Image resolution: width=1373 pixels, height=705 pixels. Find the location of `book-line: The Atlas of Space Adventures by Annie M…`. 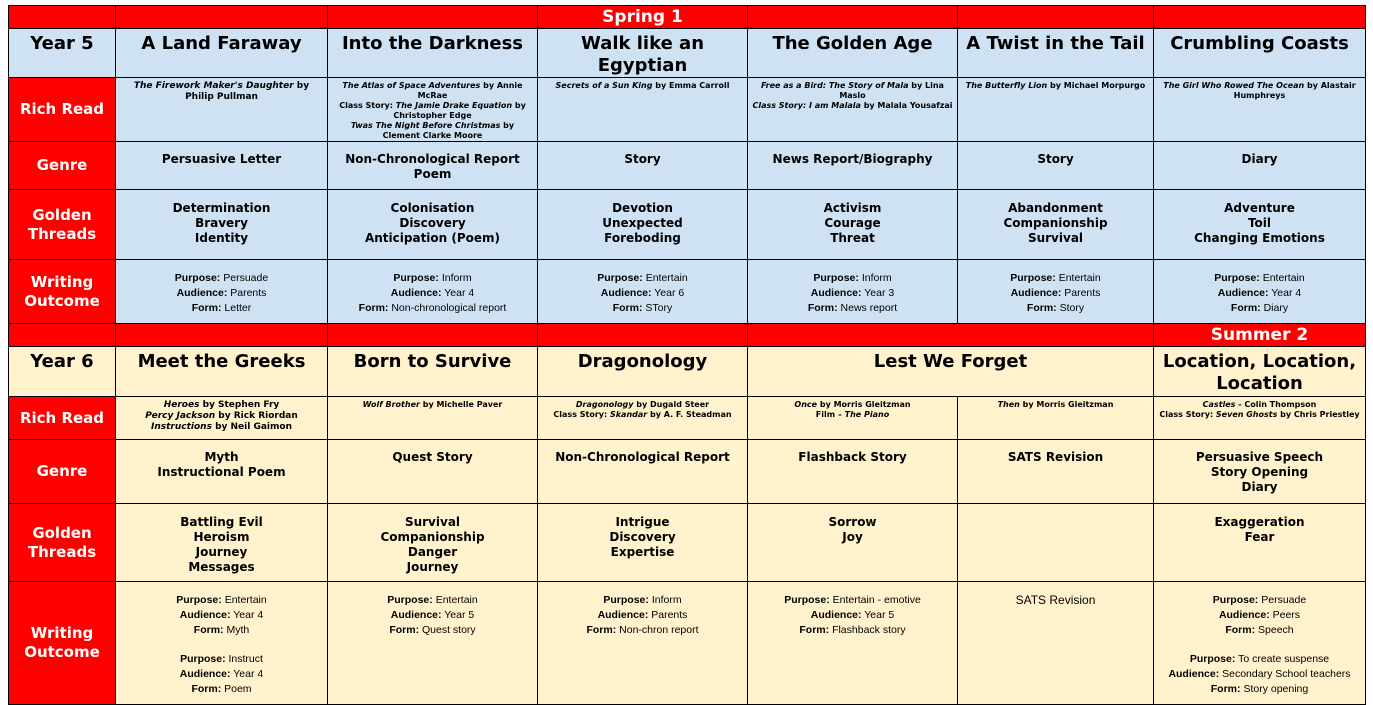

book-line: The Atlas of Space Adventures by Annie M… is located at coordinates (432, 91).